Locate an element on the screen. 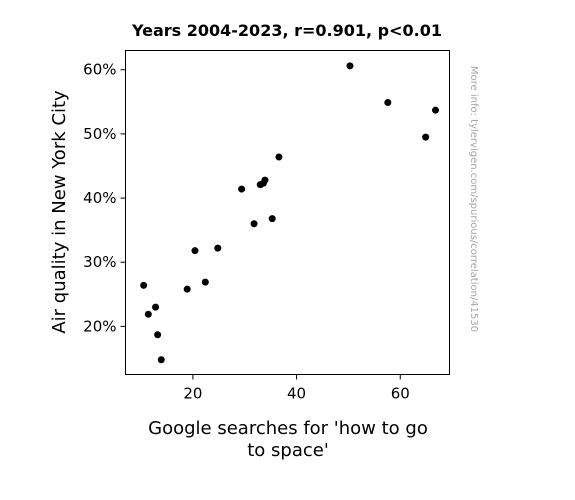 Image resolution: width=575 pixels, height=500 pixels. chart-title: Years 2004-2023, r=0.901, p<0.01 is located at coordinates (286, 30).